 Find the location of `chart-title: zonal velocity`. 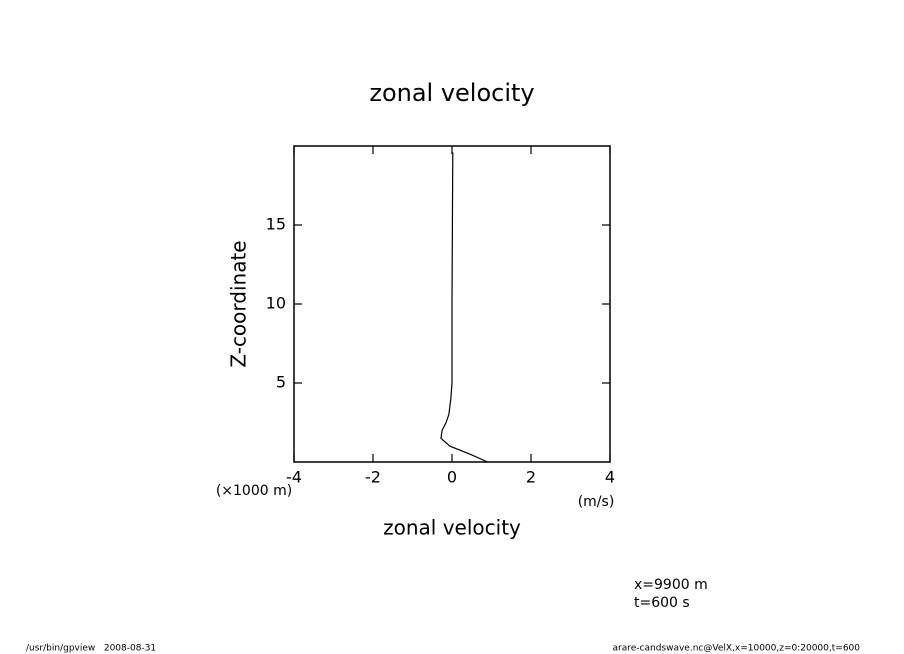

chart-title: zonal velocity is located at coordinates (451, 93).